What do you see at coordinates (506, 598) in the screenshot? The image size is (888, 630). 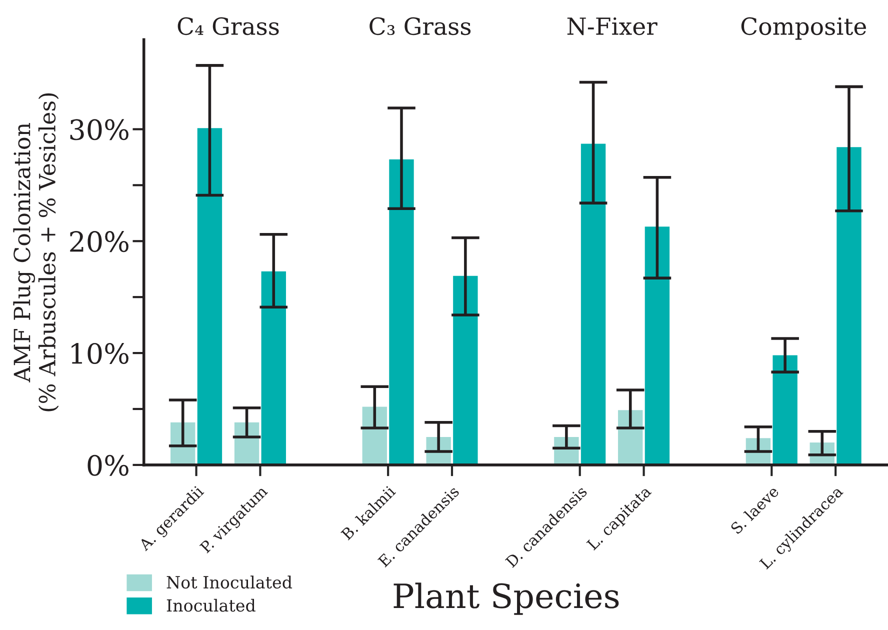 I see `x-axis-title: Plant Species` at bounding box center [506, 598].